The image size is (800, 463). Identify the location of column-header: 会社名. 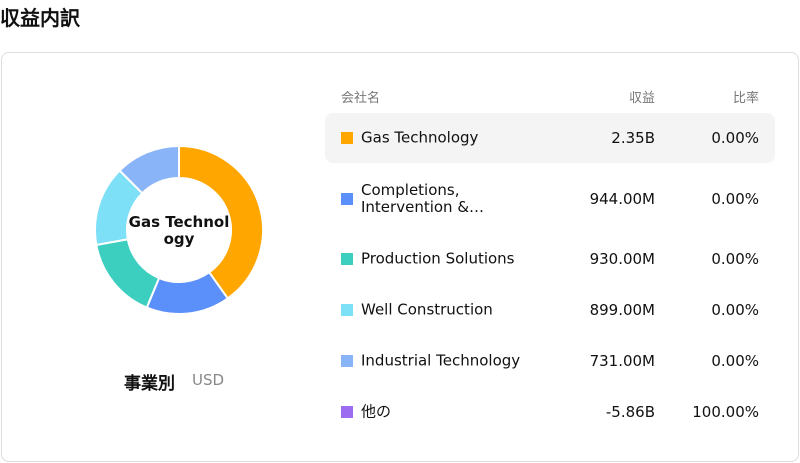
(361, 98).